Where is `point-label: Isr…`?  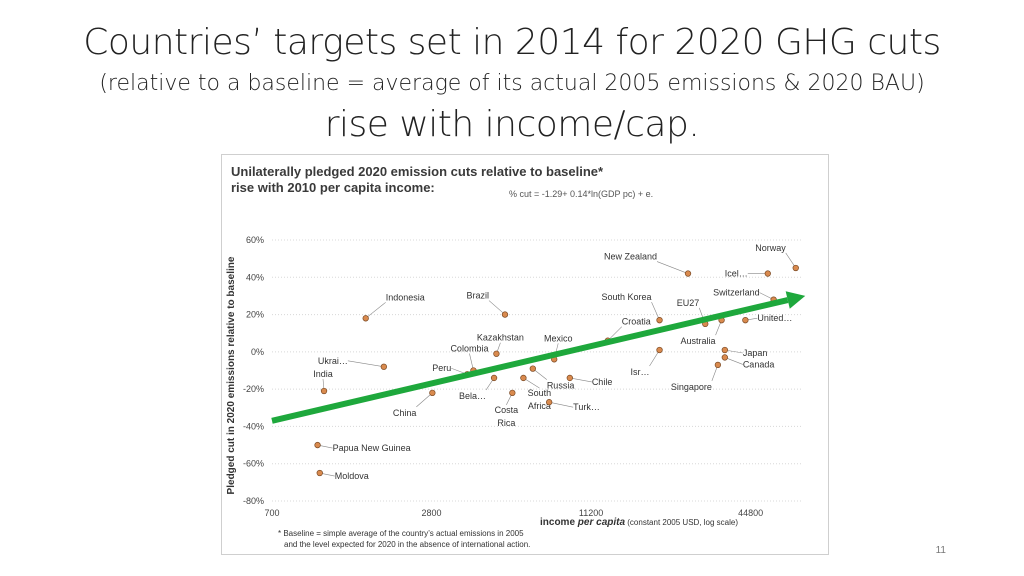 point-label: Isr… is located at coordinates (640, 372).